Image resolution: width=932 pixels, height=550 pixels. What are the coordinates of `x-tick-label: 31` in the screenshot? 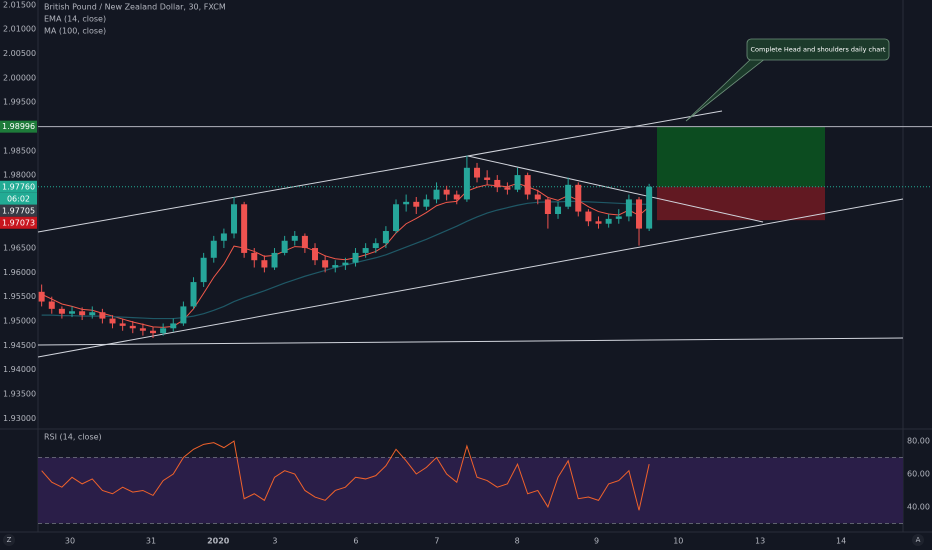 It's located at (151, 541).